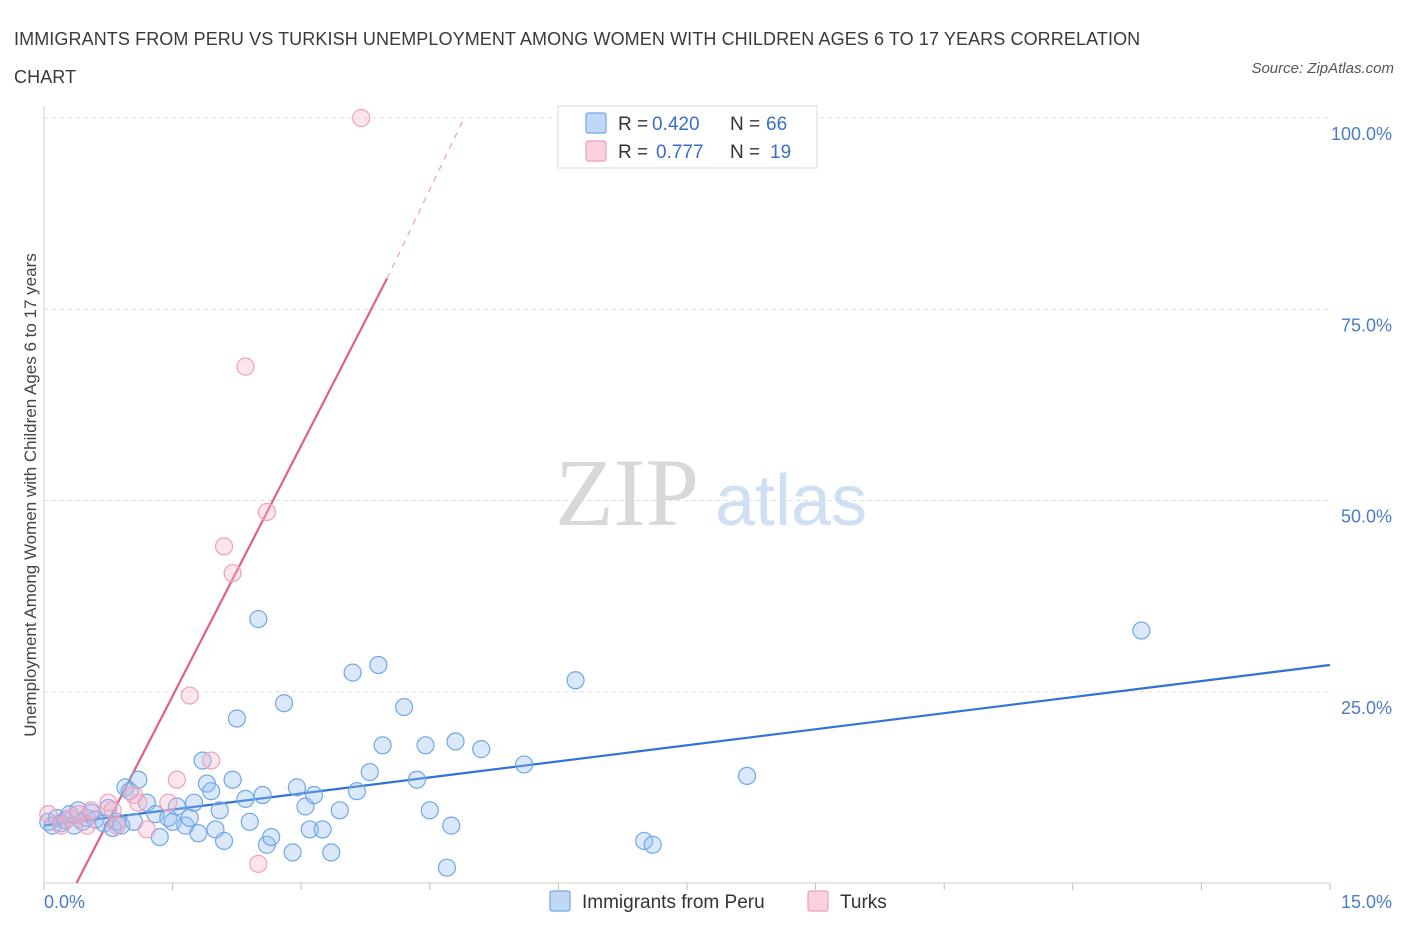 This screenshot has height=930, width=1406. What do you see at coordinates (633, 124) in the screenshot?
I see `legend-r-label-peru: R =` at bounding box center [633, 124].